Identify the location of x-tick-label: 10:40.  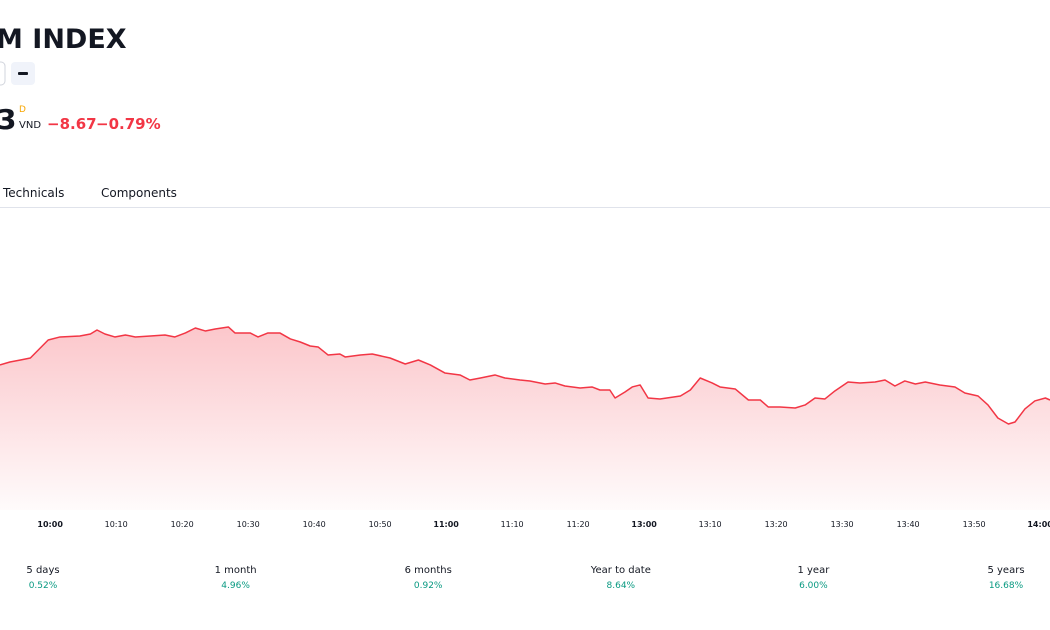
(314, 524).